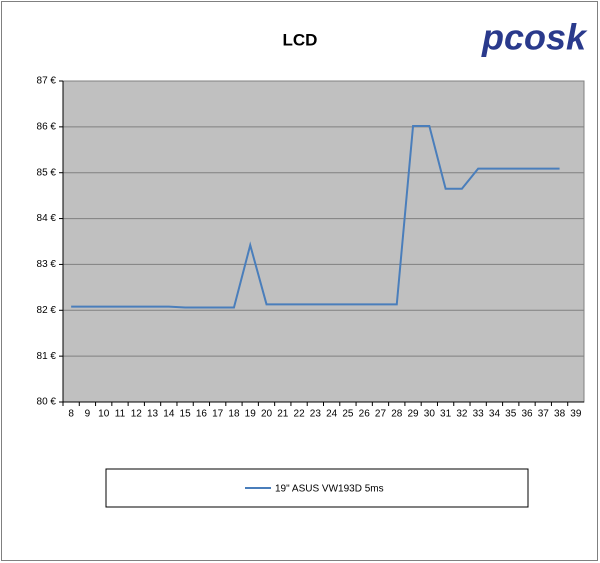 The image size is (600, 563). What do you see at coordinates (47, 356) in the screenshot?
I see `y-tick-label: 81 €` at bounding box center [47, 356].